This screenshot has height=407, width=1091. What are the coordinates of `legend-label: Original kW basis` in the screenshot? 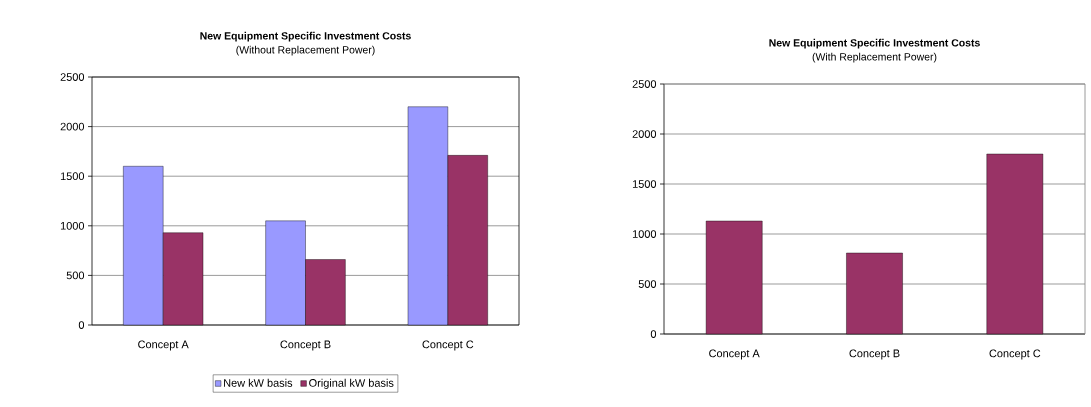 It's located at (351, 383).